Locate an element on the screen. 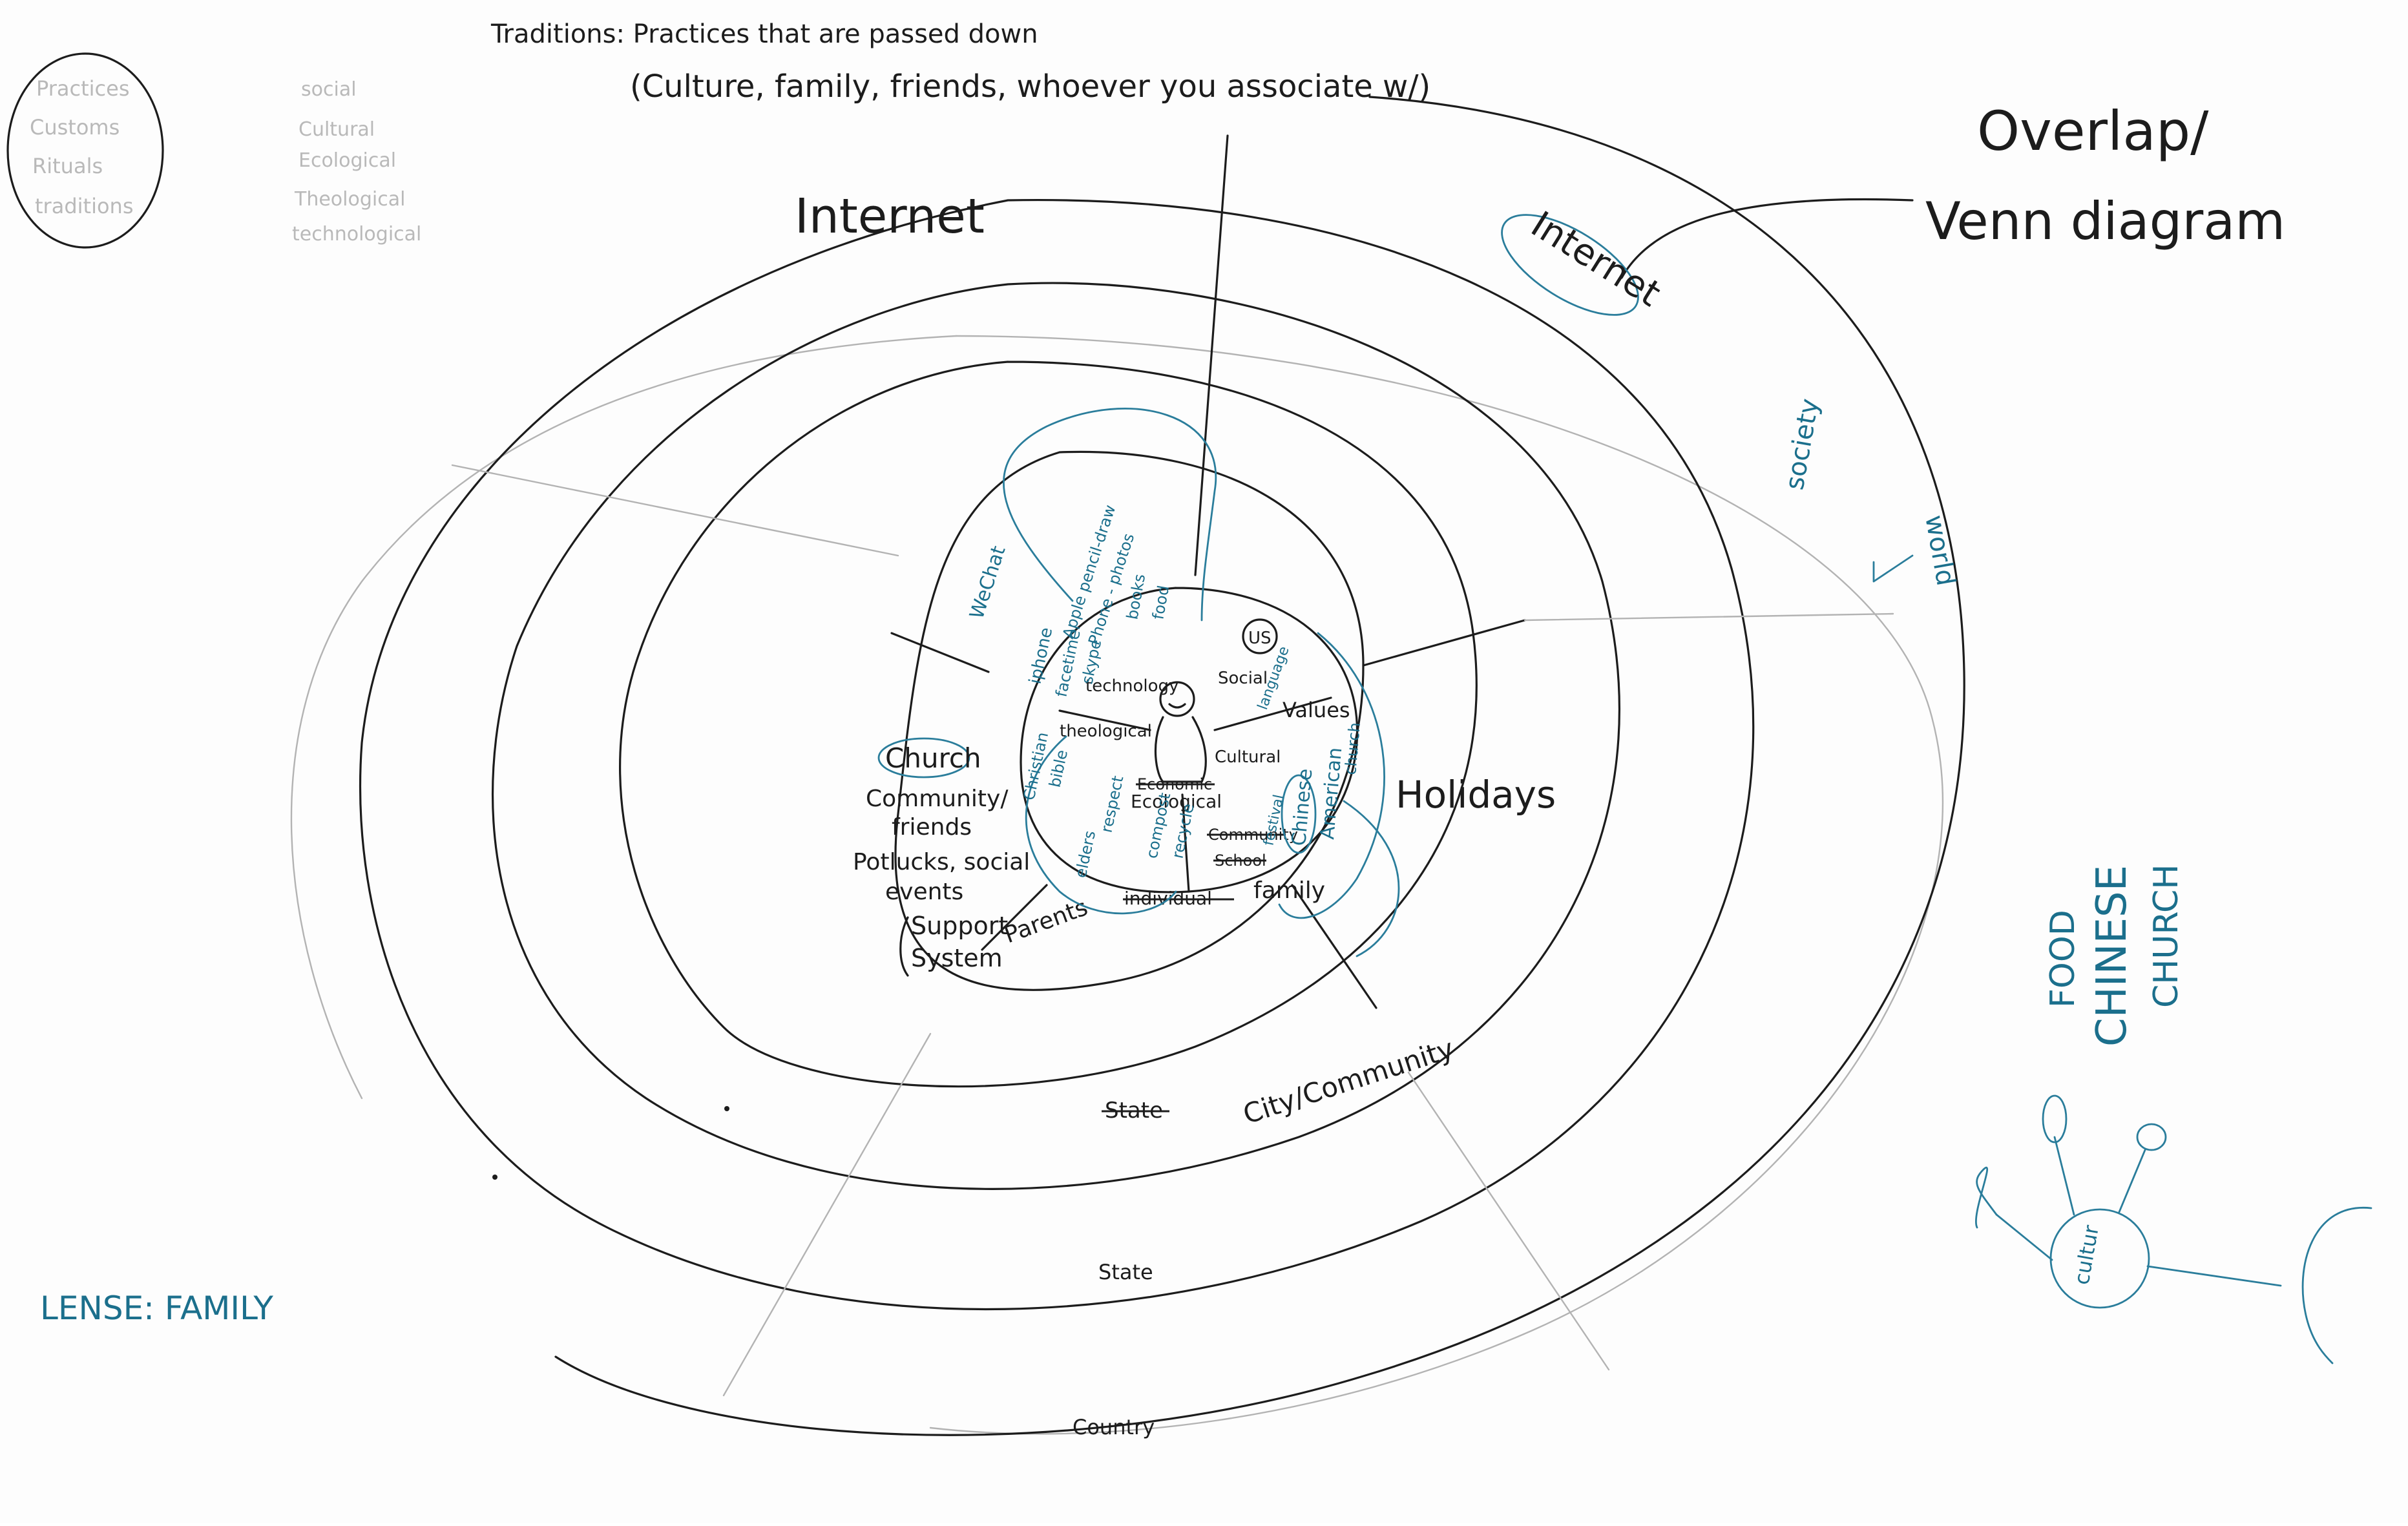  blue-elders: elders is located at coordinates (1085, 854).